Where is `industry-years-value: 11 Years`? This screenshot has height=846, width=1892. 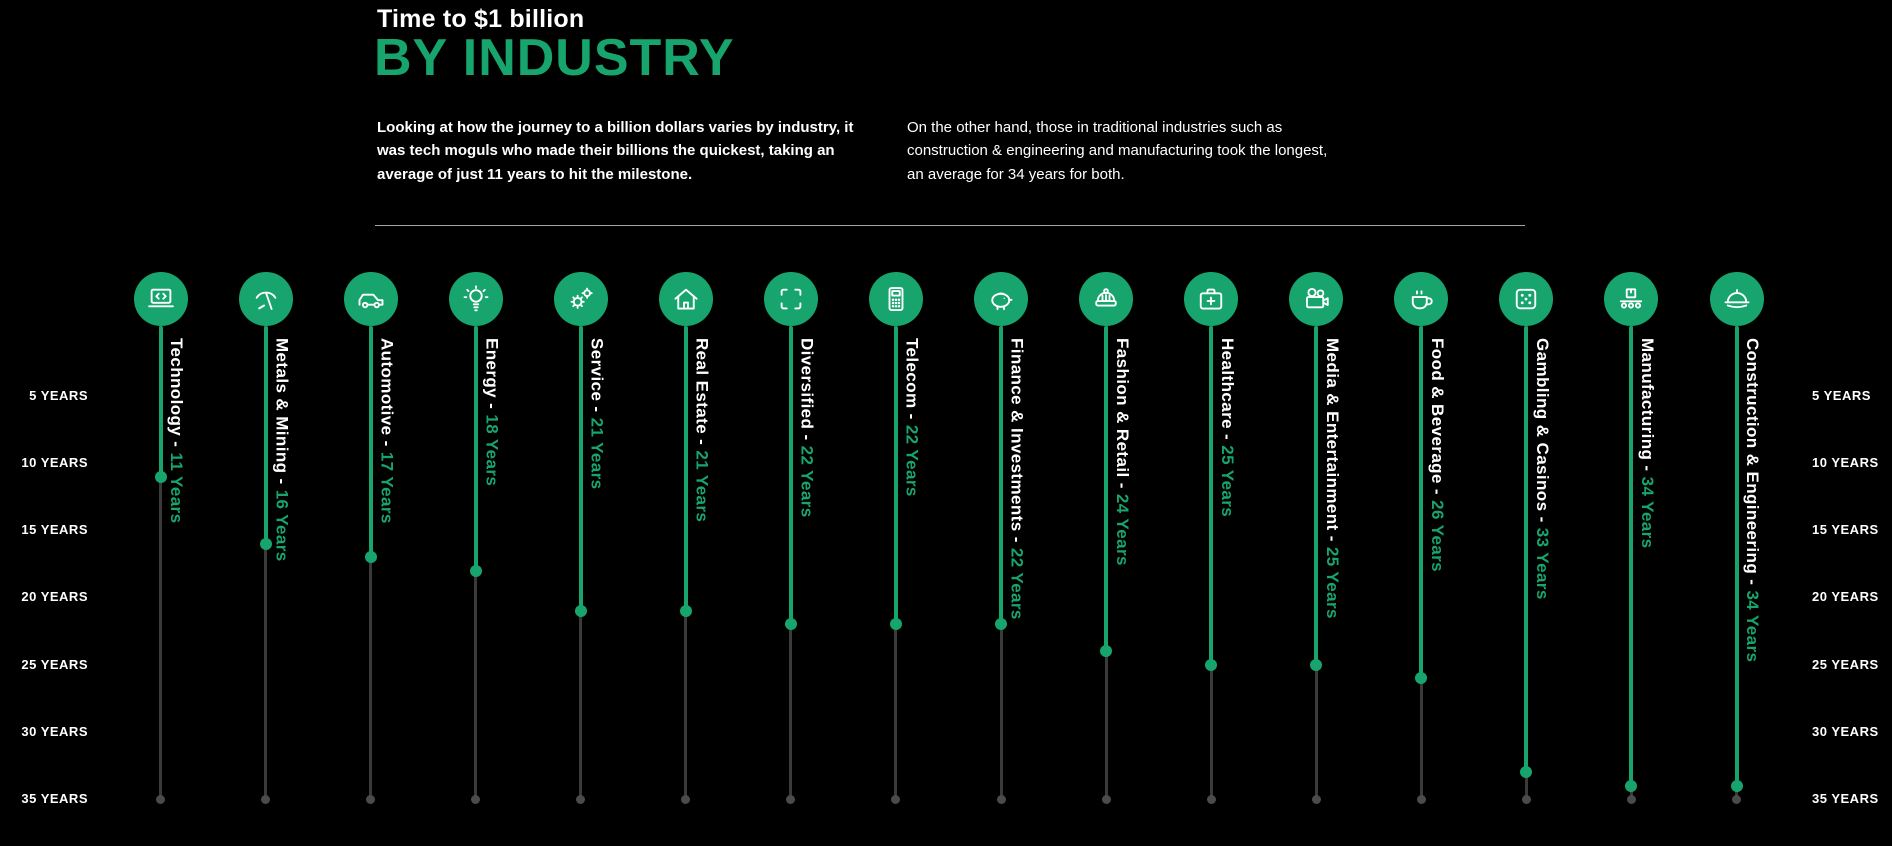
industry-years-value: 11 Years is located at coordinates (177, 488).